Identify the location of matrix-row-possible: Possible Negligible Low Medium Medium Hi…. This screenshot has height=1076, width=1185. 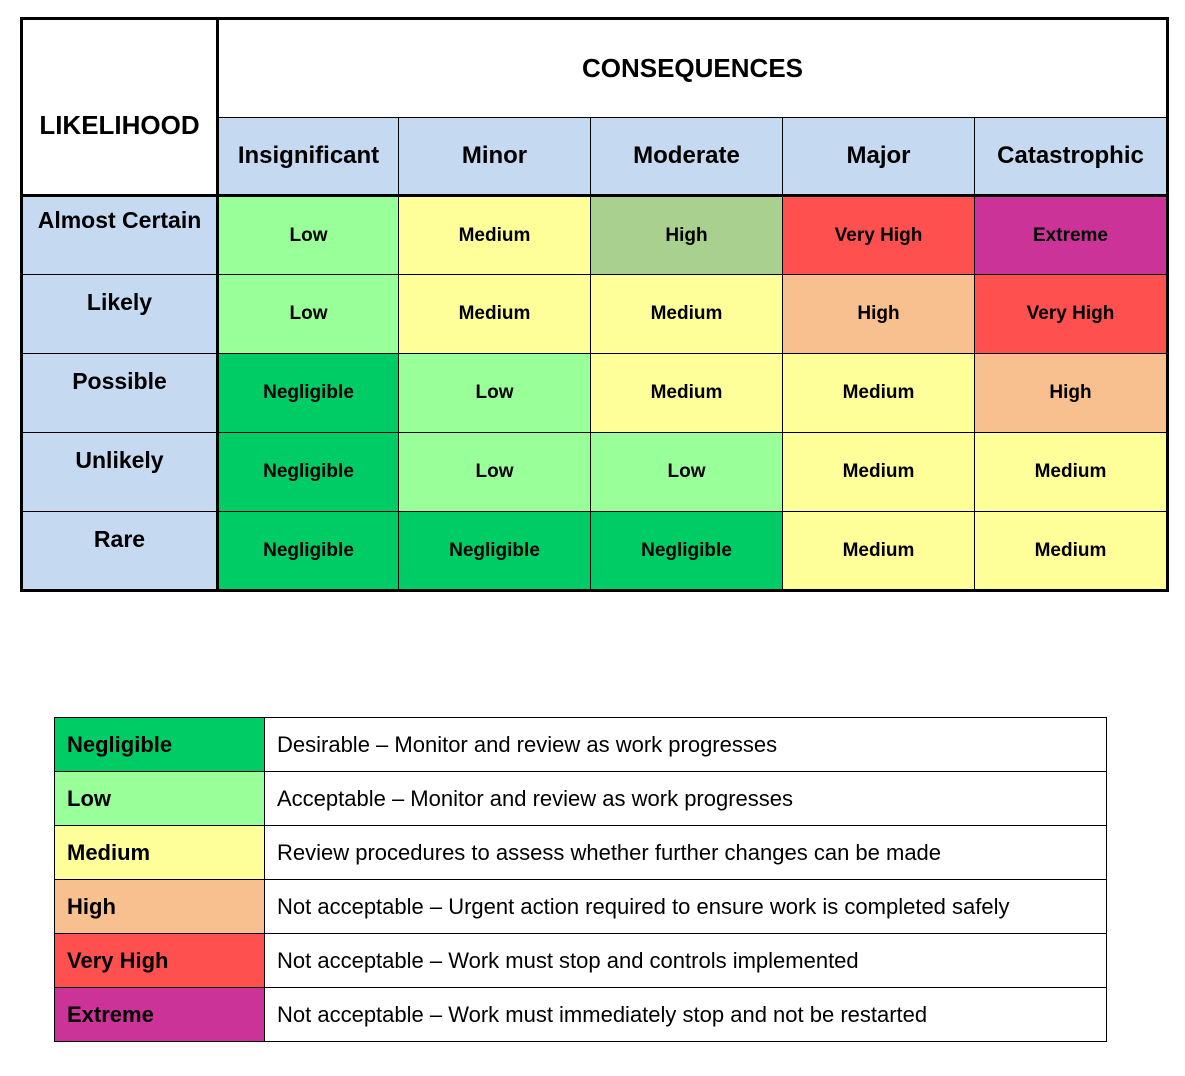
(594, 393).